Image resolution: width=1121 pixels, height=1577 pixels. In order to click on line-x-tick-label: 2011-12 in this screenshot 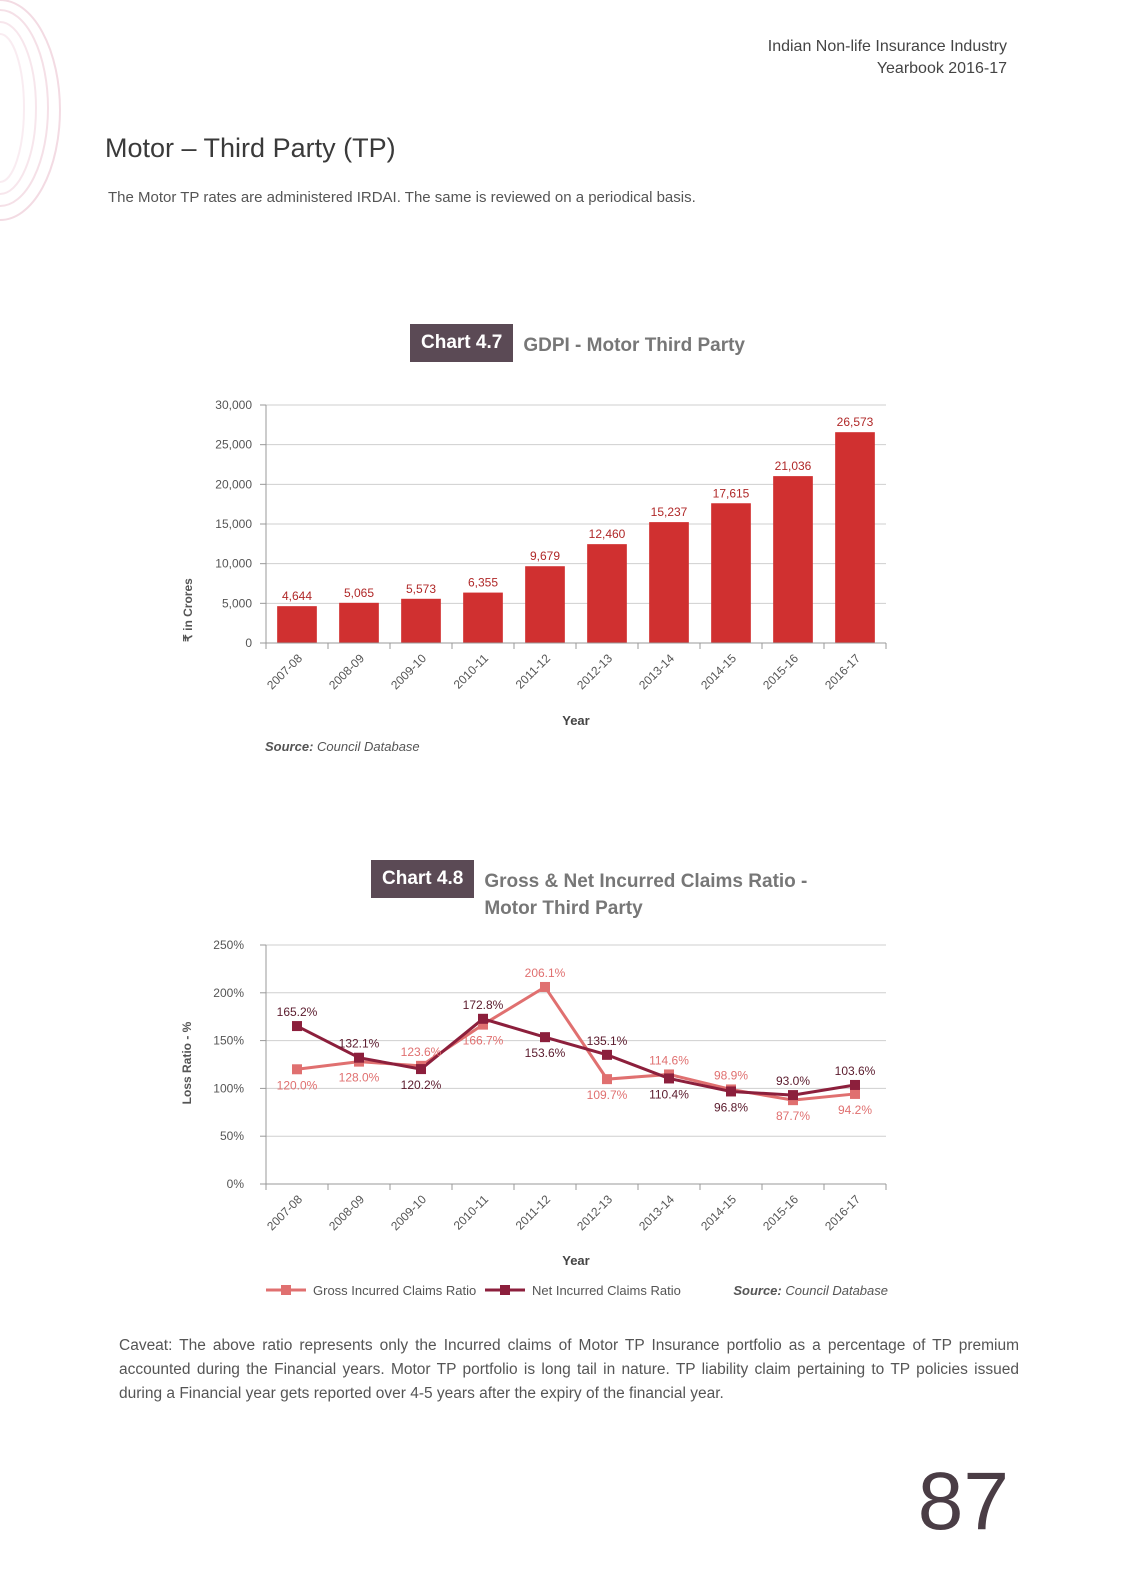, I will do `click(533, 1212)`.